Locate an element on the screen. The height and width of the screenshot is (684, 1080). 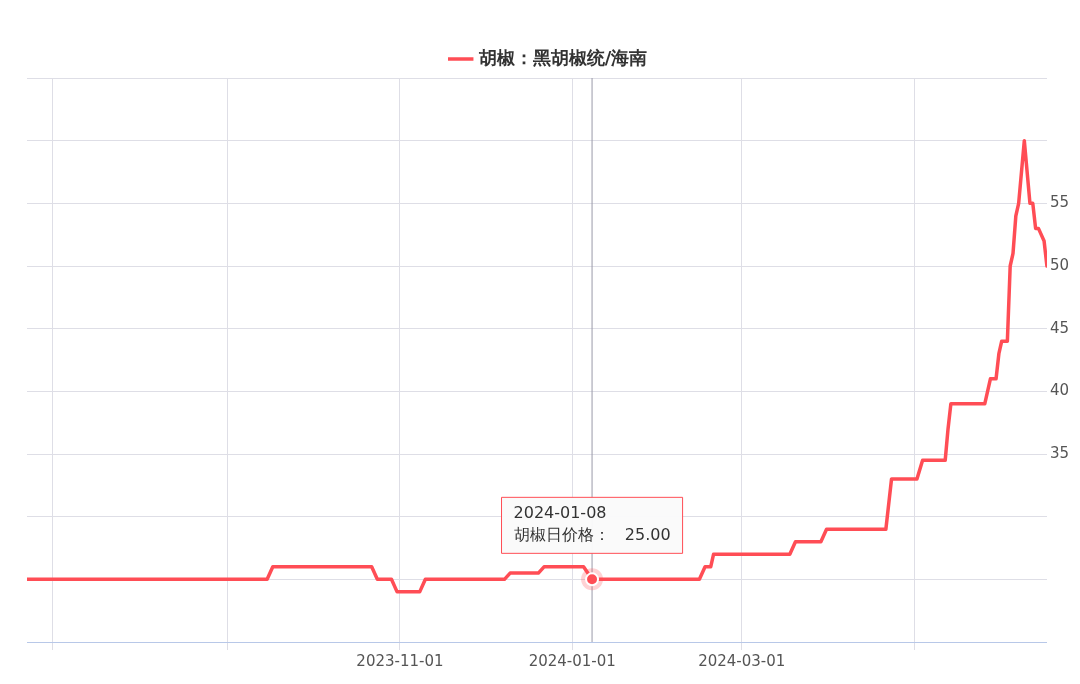
y-tick-label: 40 is located at coordinates (1059, 390).